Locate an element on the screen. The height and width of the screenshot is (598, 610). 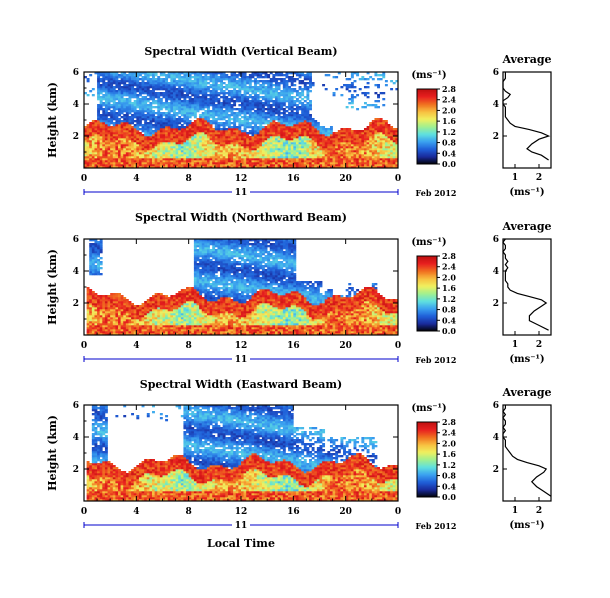
panel-title: Spectral Width (Vertical Beam) is located at coordinates (240, 51).